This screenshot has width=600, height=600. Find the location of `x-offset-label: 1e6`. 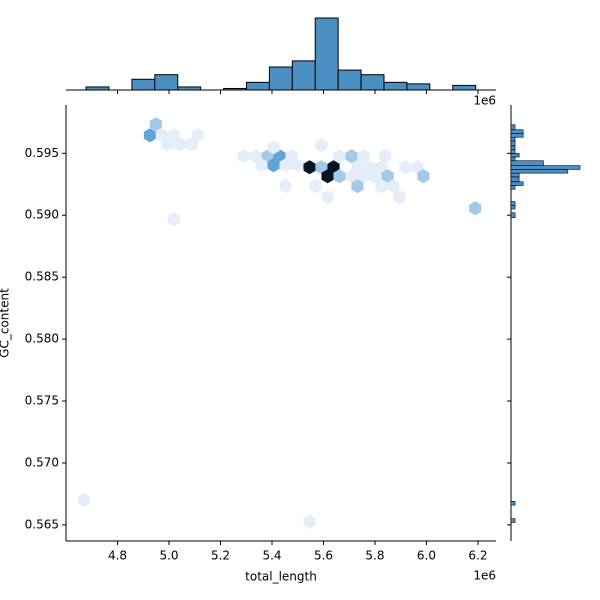

x-offset-label: 1e6 is located at coordinates (484, 576).